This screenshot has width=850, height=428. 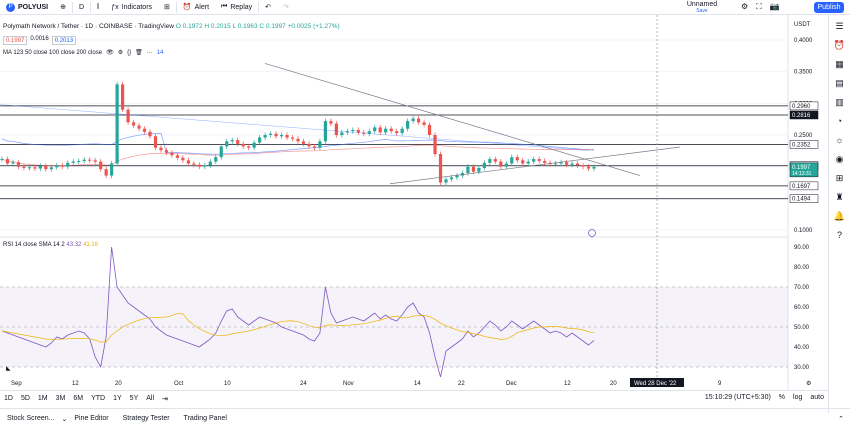 I want to click on tab-strategy-tester: Strategy Tester, so click(x=146, y=418).